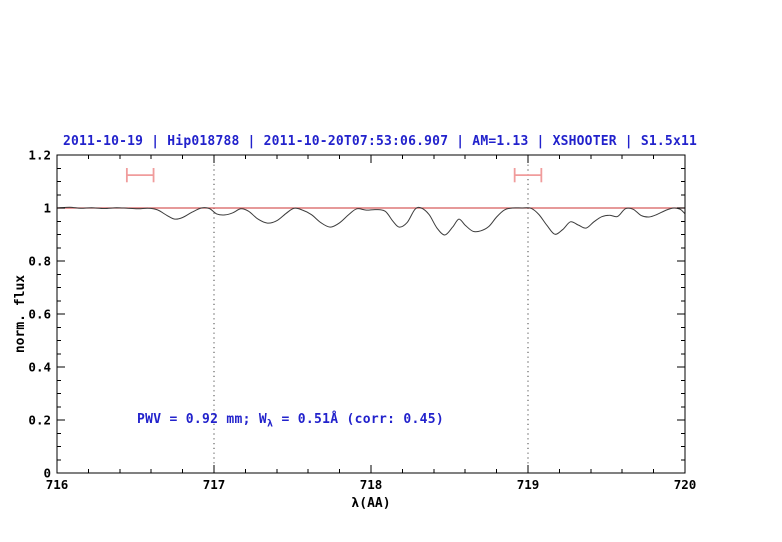  I want to click on pwv-annotation: PWV = 0.92 mm; Wλ = 0.51Å (corr: 0.45), so click(290, 421).